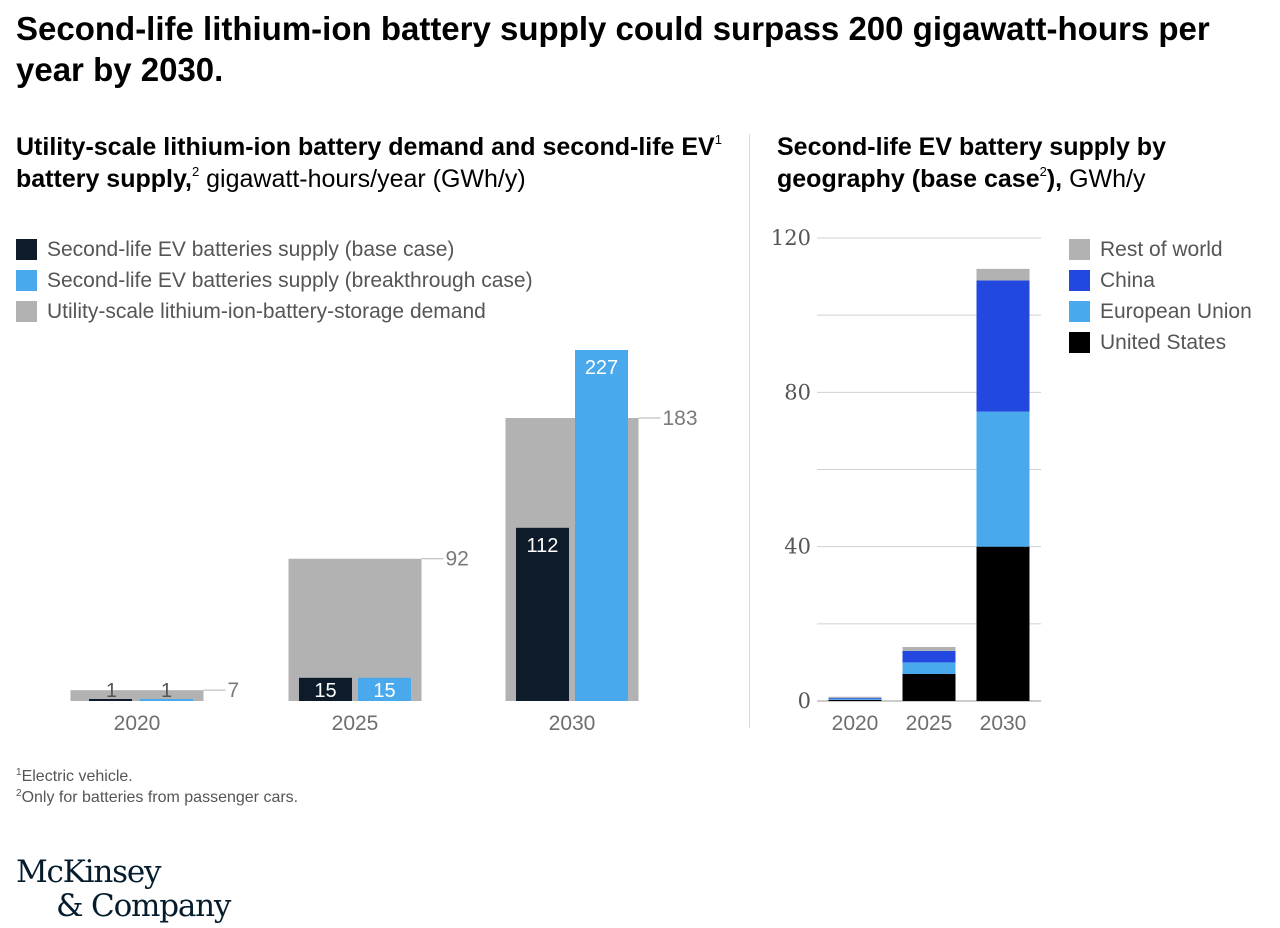 The height and width of the screenshot is (928, 1280). I want to click on breakthrough-value-label: 227, so click(601, 368).